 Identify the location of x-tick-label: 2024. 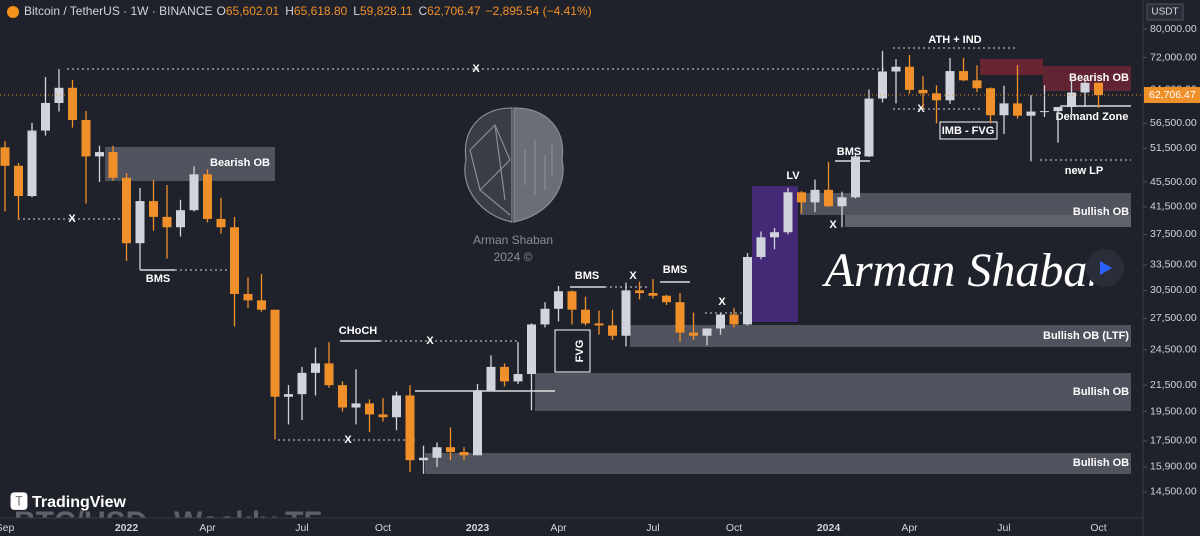
(829, 528).